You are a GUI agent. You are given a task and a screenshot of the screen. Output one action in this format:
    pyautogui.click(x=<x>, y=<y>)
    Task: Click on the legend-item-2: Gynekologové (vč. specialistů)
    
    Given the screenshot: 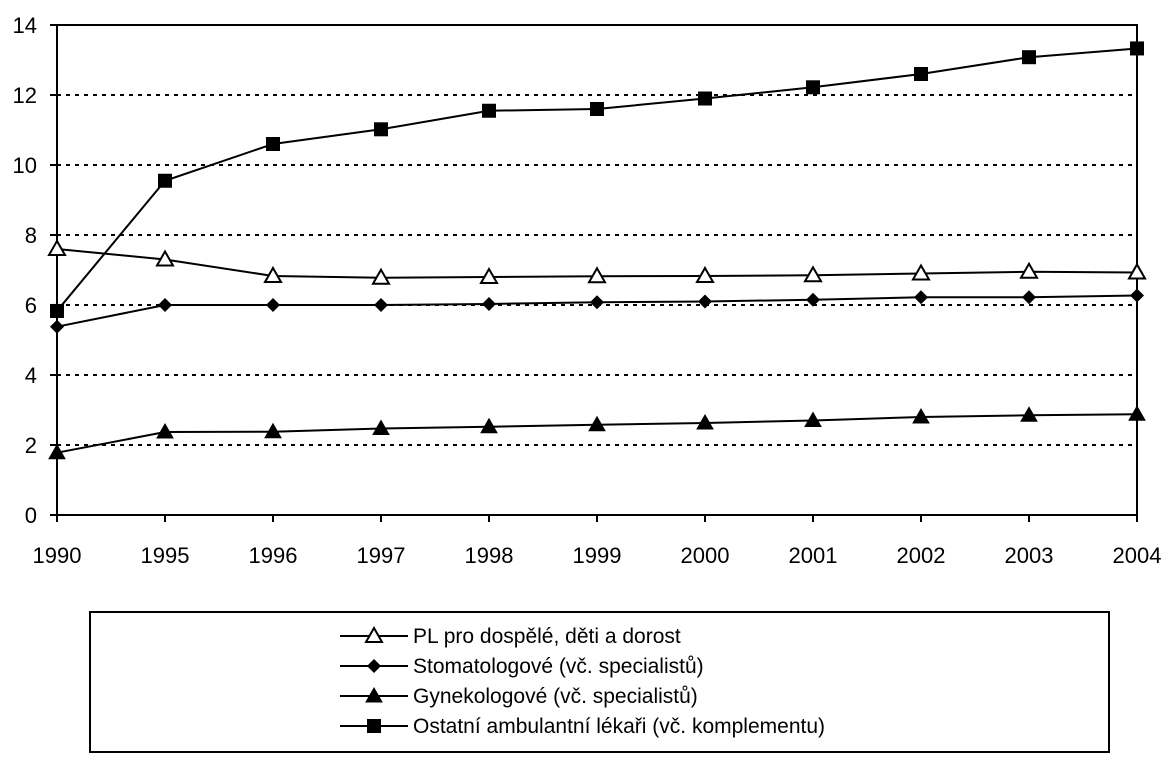 What is the action you would take?
    pyautogui.click(x=519, y=696)
    